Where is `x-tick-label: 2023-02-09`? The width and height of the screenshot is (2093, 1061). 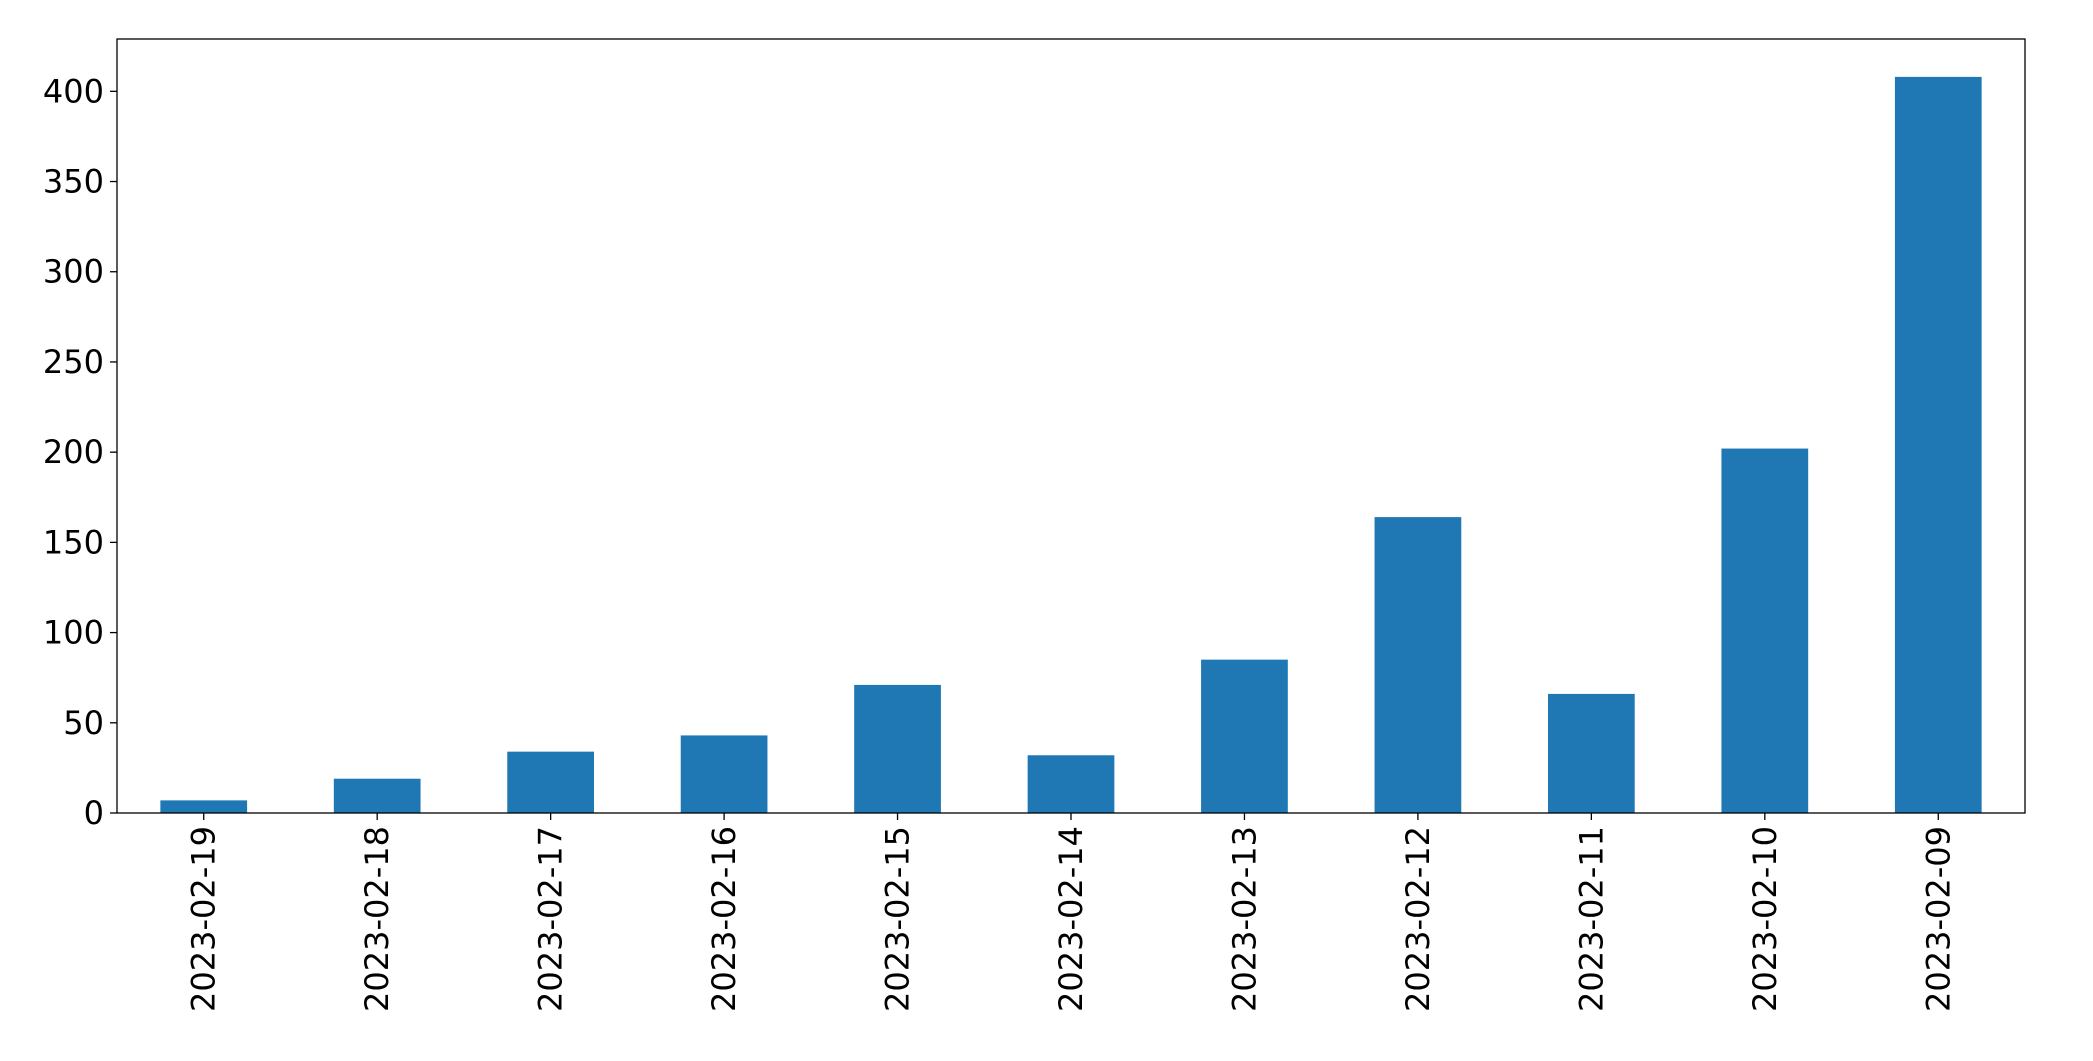 x-tick-label: 2023-02-09 is located at coordinates (1938, 919).